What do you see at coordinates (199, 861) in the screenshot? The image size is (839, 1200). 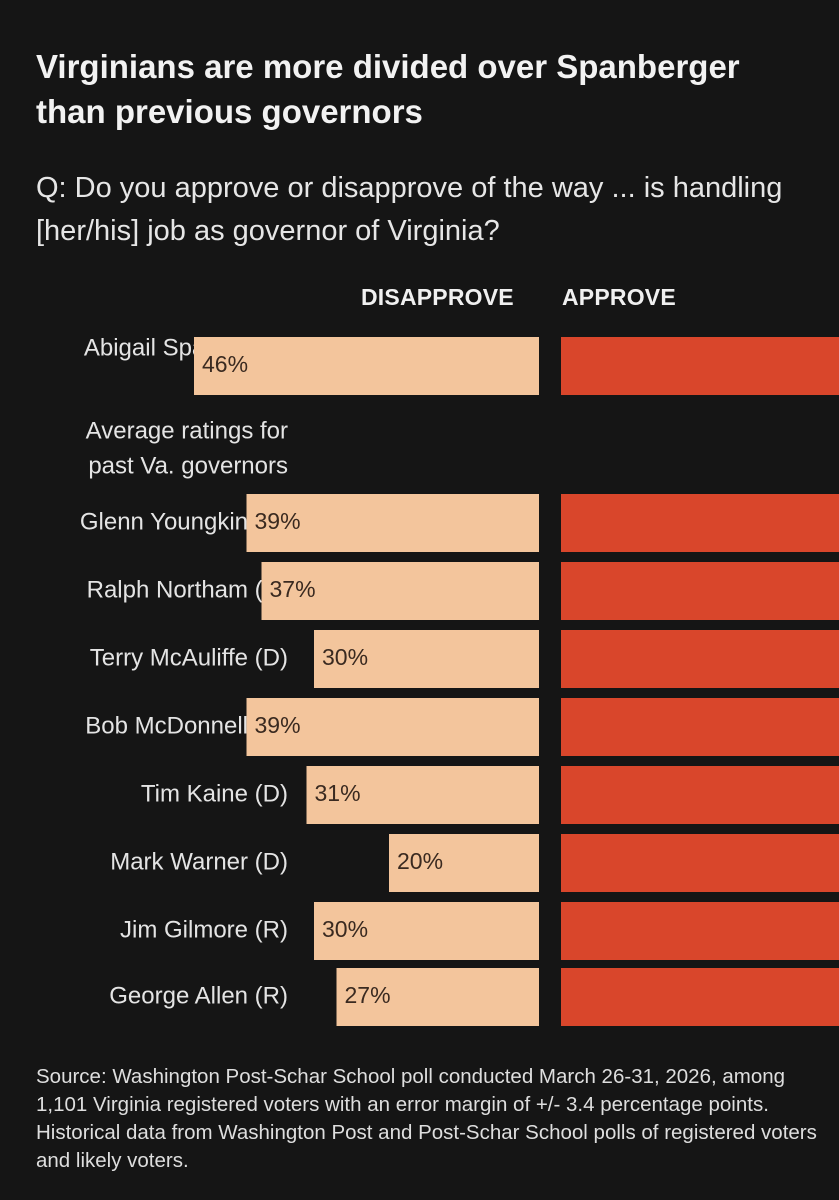 I see `category-label: Mark Warner (D)` at bounding box center [199, 861].